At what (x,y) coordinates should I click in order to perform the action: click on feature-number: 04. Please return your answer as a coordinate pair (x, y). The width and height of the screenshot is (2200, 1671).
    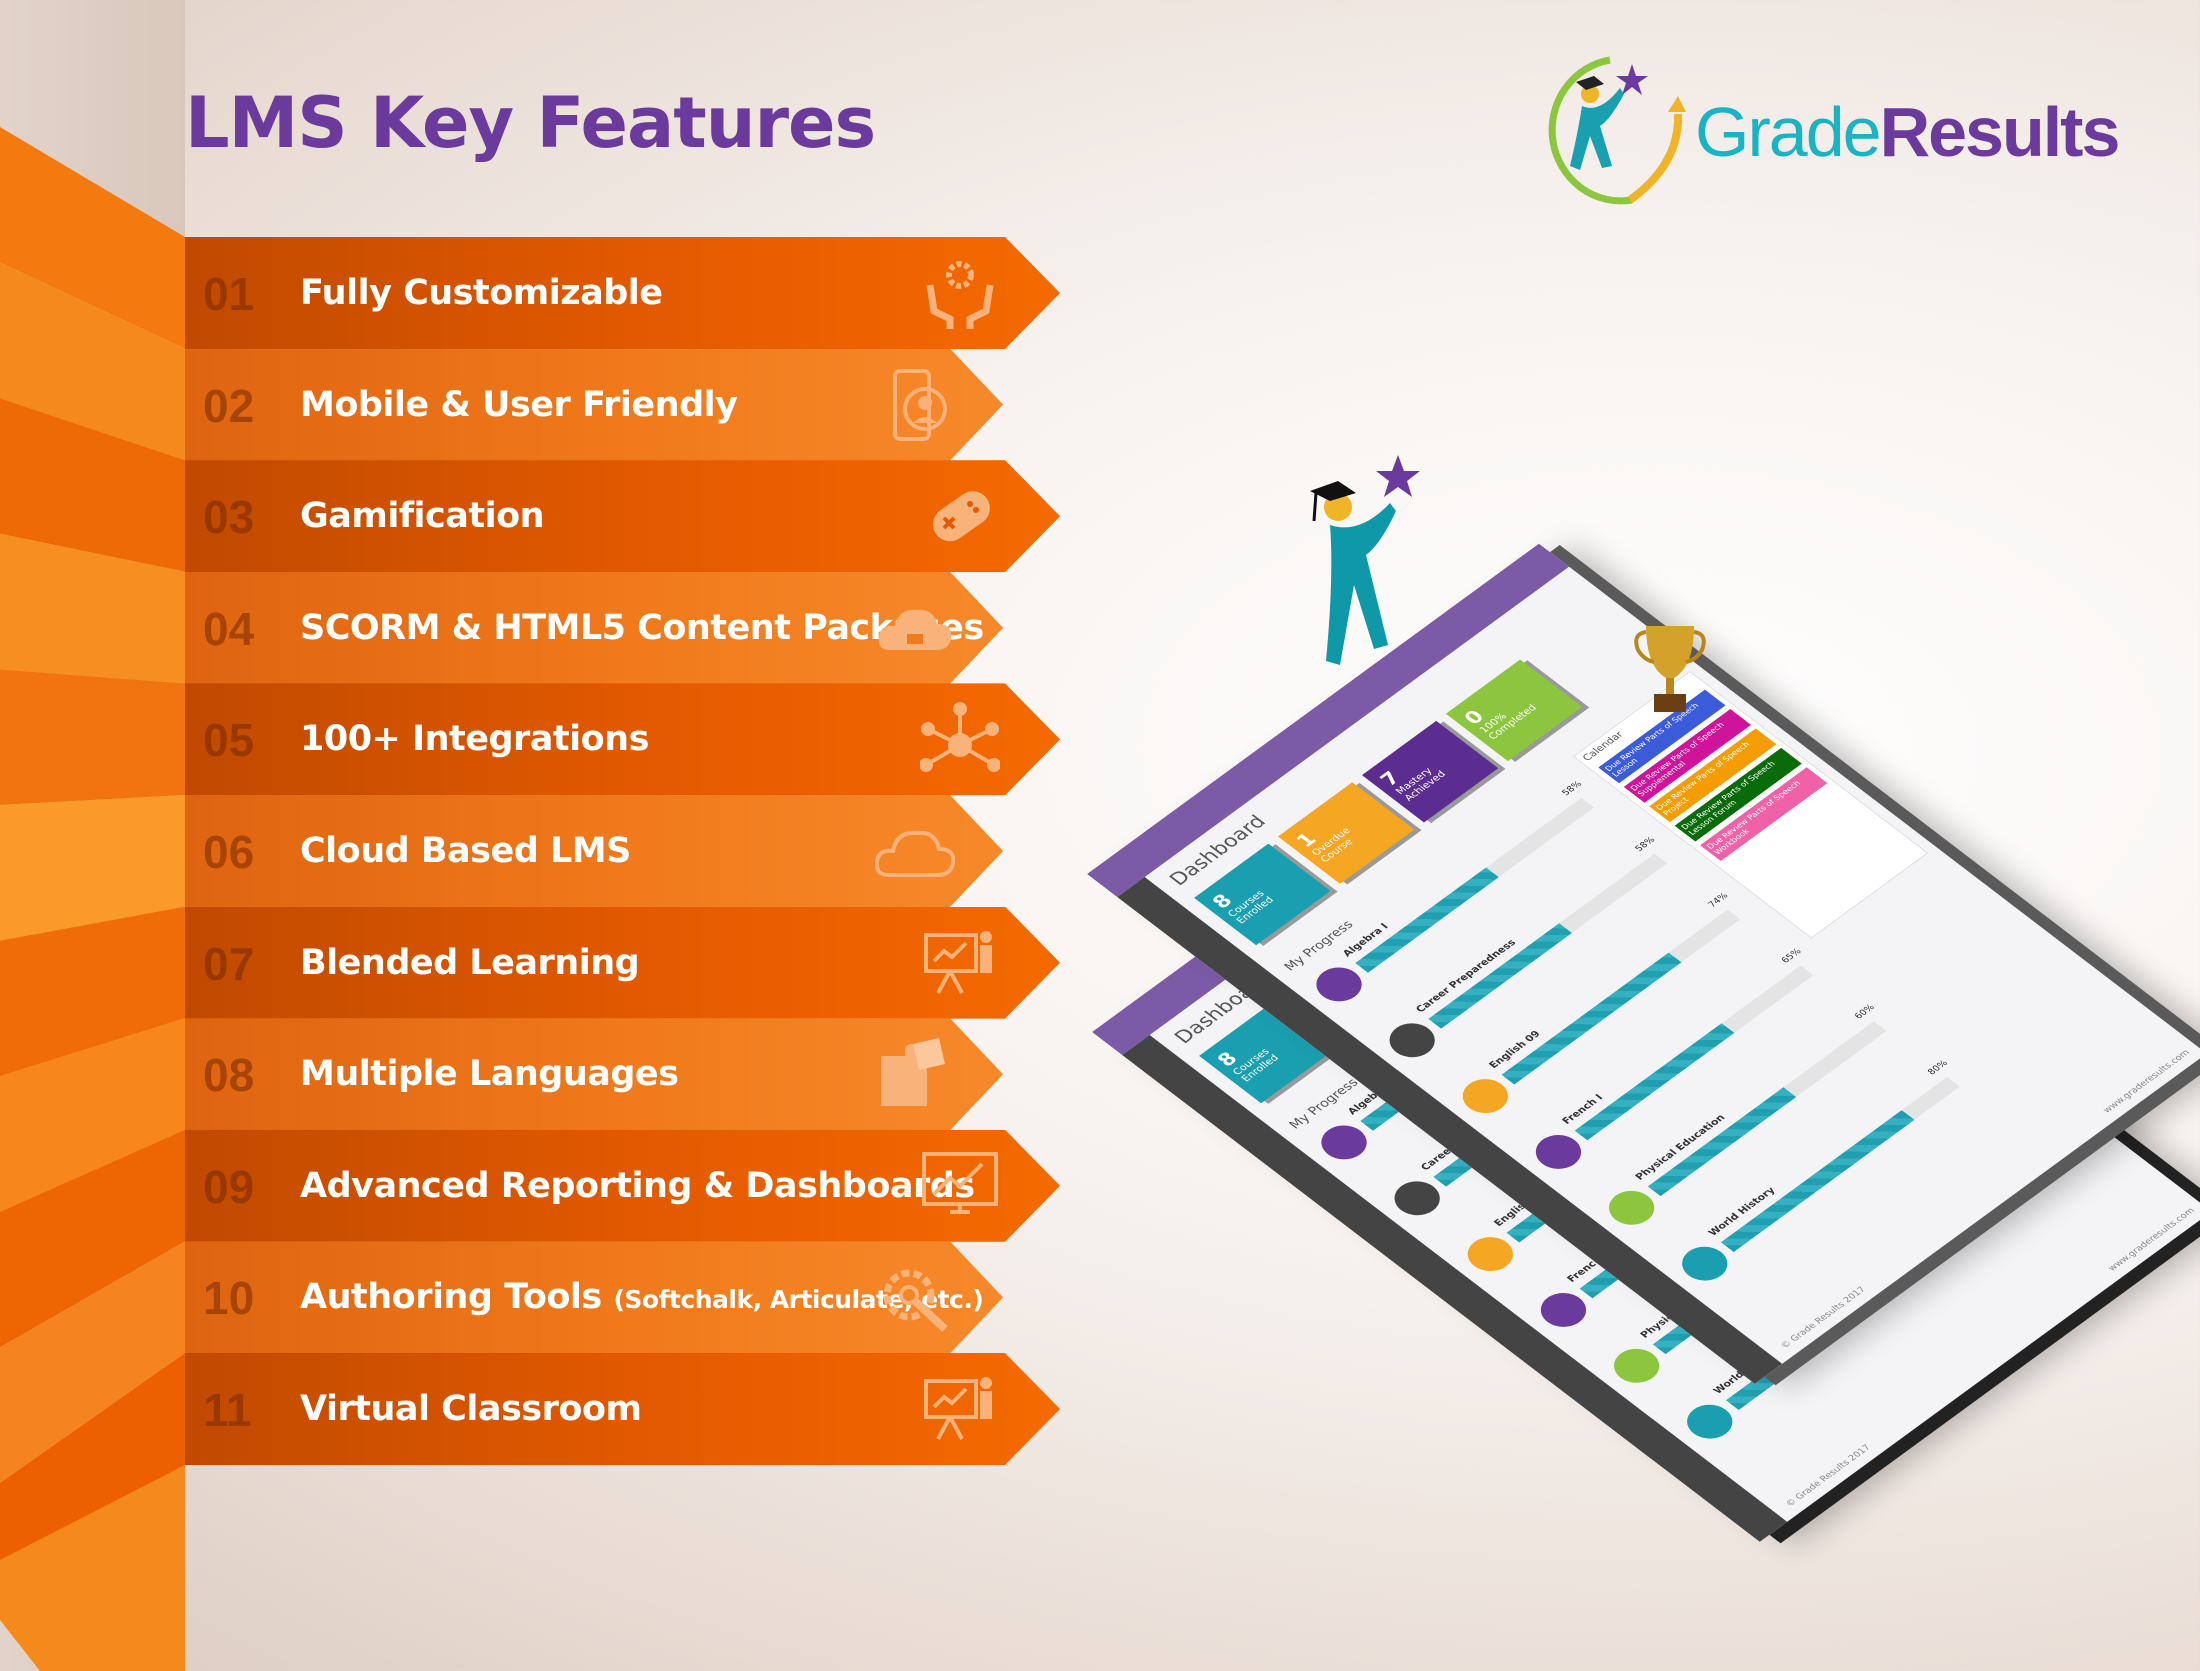
    Looking at the image, I should click on (229, 628).